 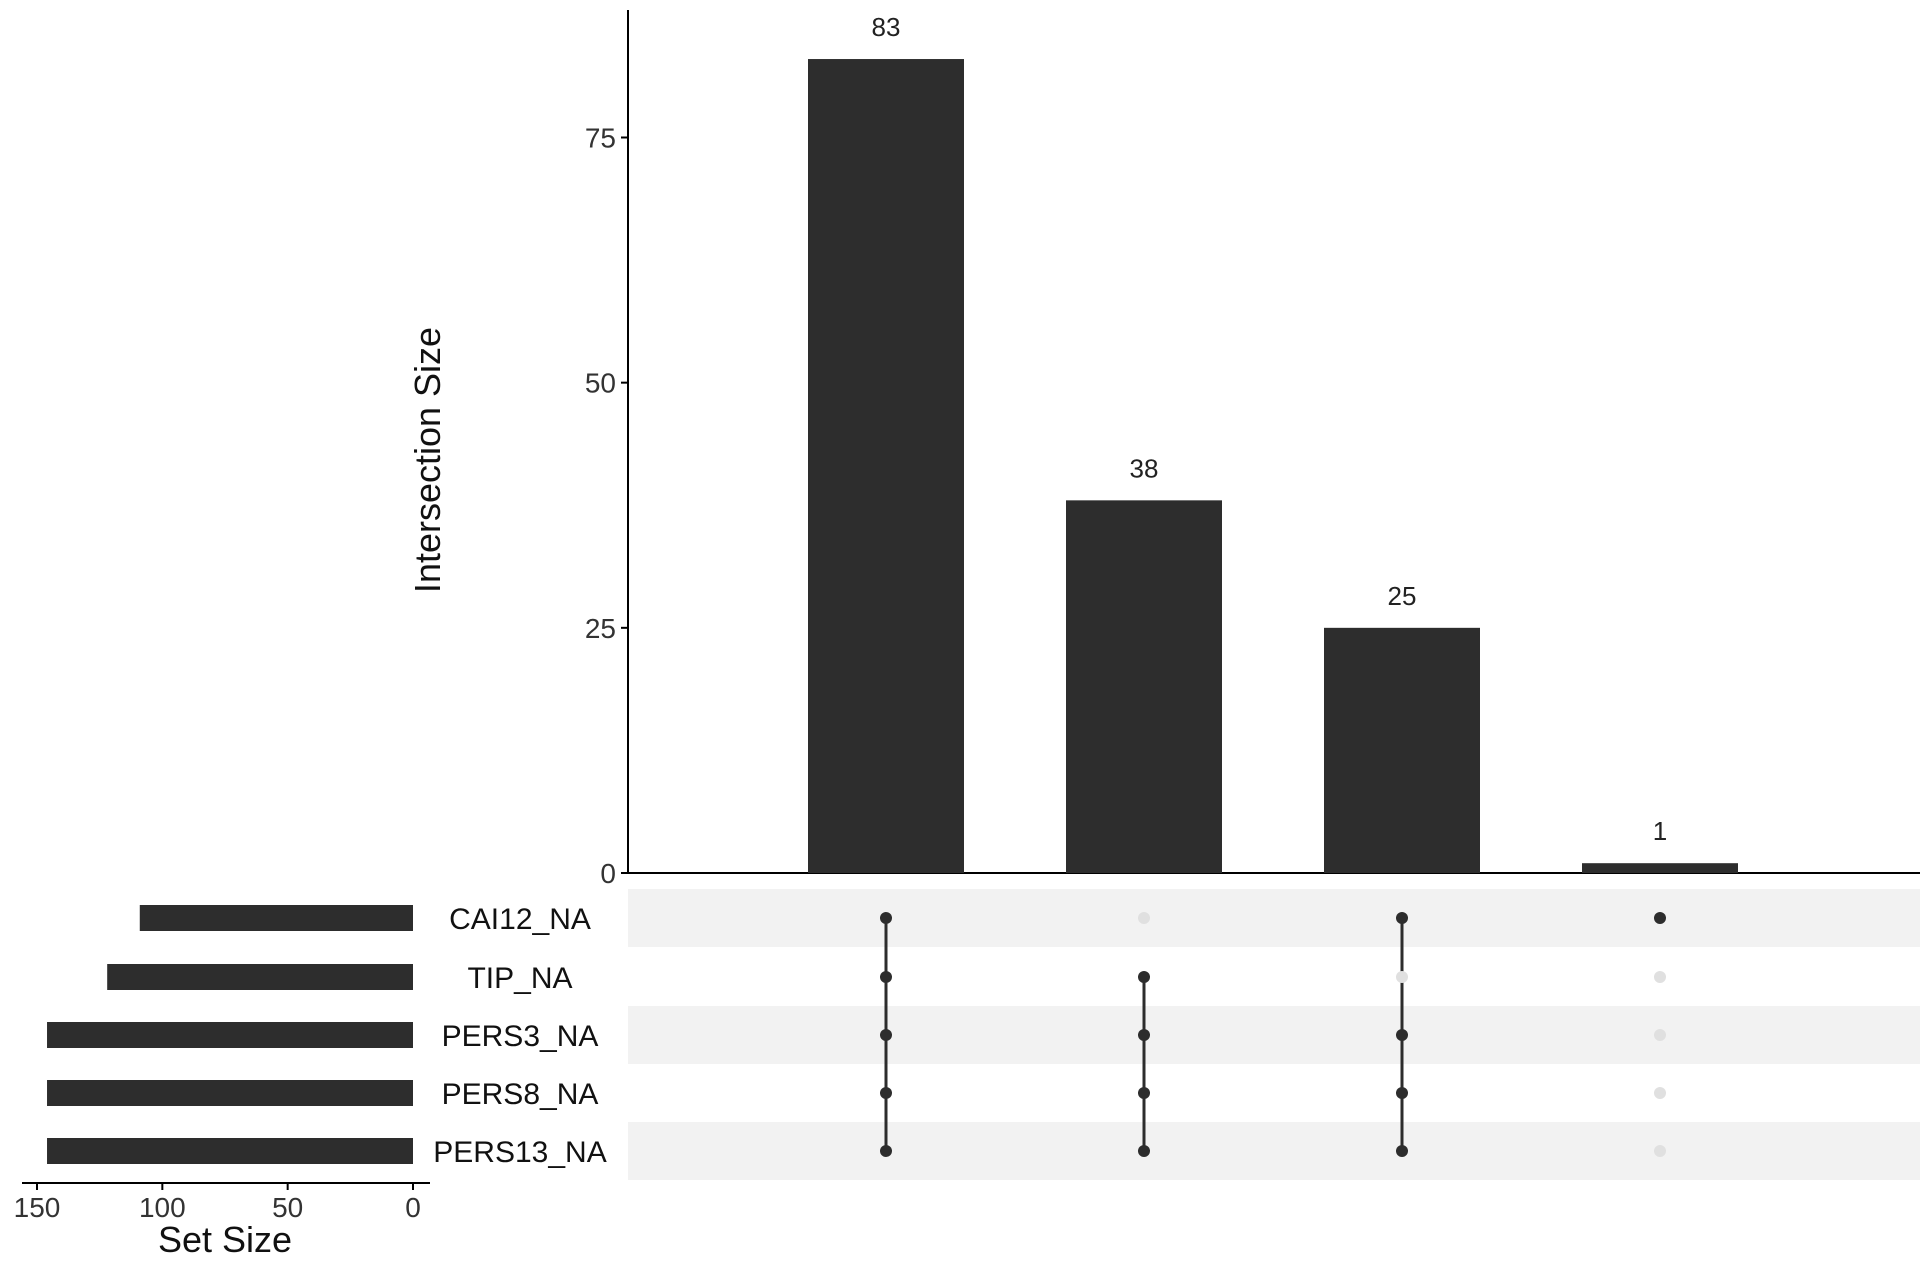 I want to click on intersection-bar-label: 38, so click(x=1144, y=468).